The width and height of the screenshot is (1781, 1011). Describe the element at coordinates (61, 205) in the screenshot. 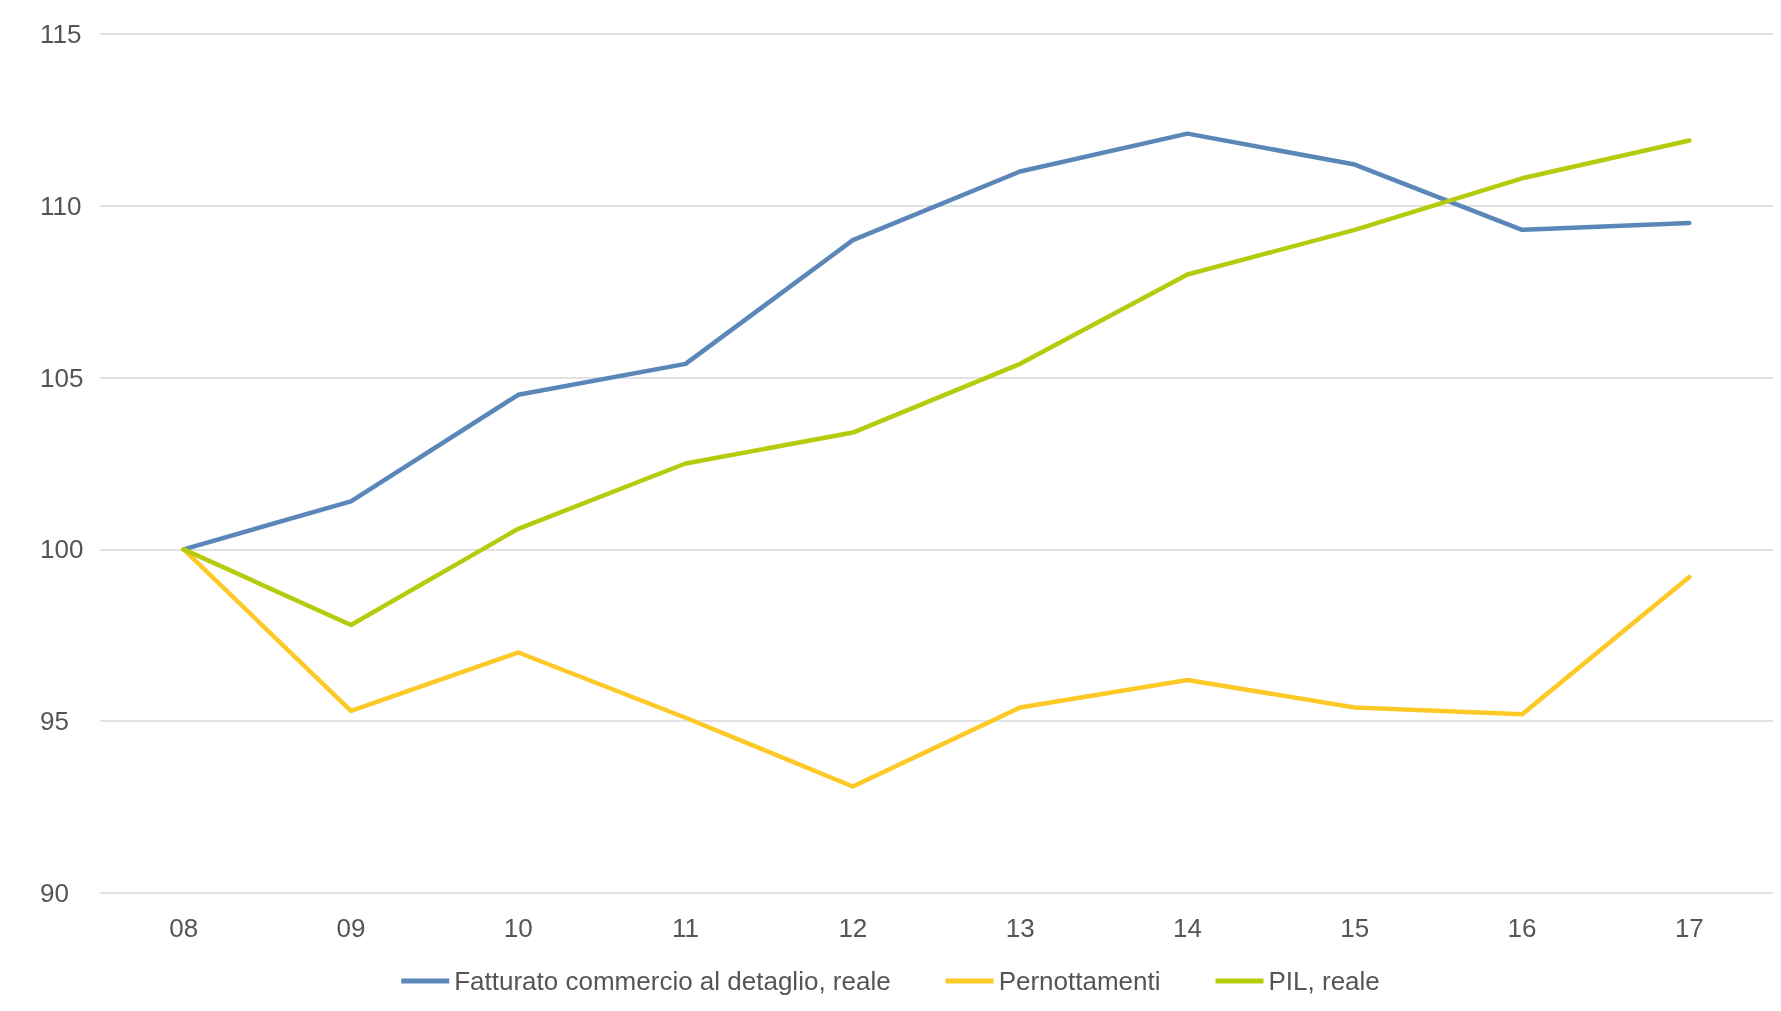

I see `y-tick-label: 110` at that location.